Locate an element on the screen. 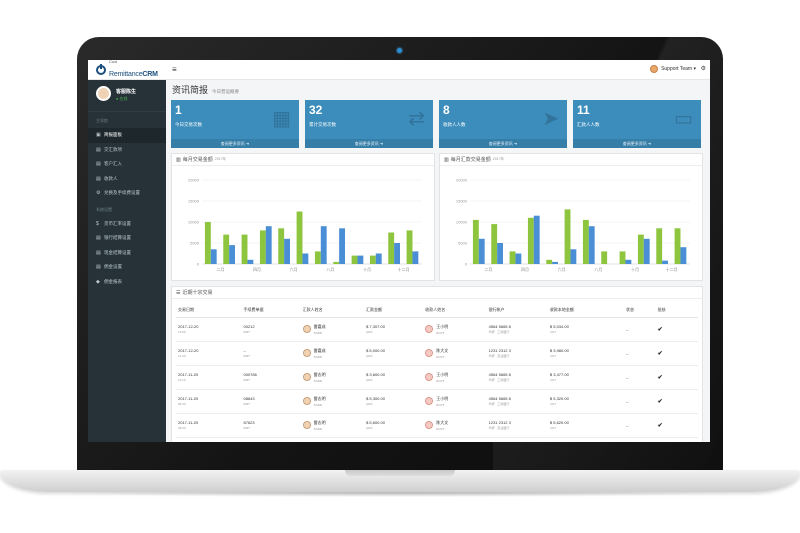 Image resolution: width=800 pixels, height=533 pixels. sidebar-item-4: ▤ 收款人 is located at coordinates (127, 179).